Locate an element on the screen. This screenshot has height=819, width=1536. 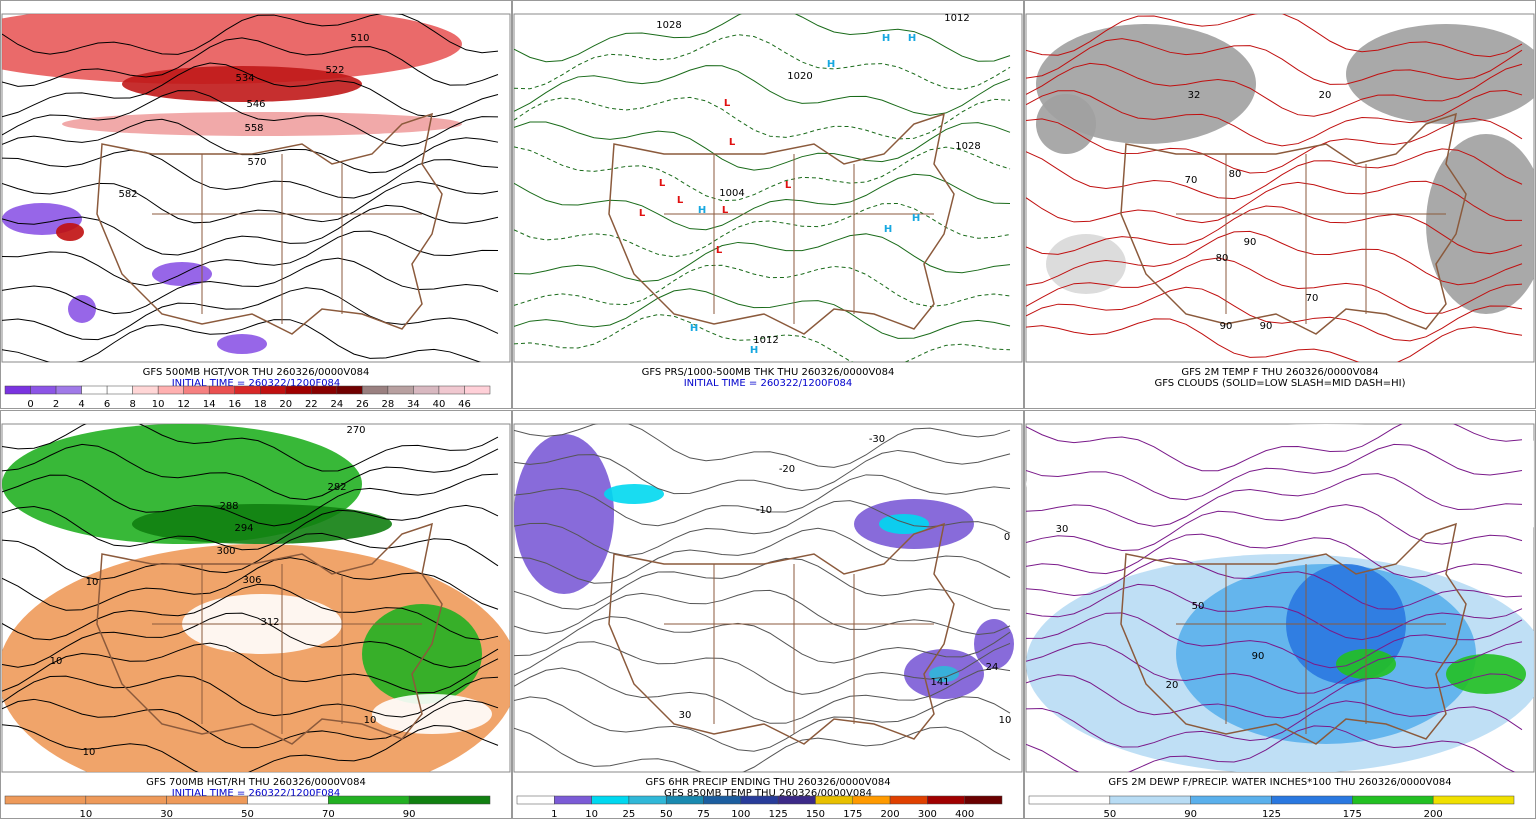
contour-label: 90 is located at coordinates (1258, 656).